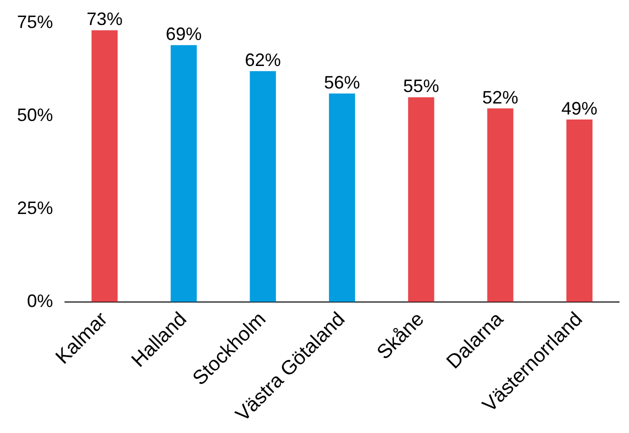 This screenshot has height=433, width=629. I want to click on data-label: 73%, so click(104, 19).